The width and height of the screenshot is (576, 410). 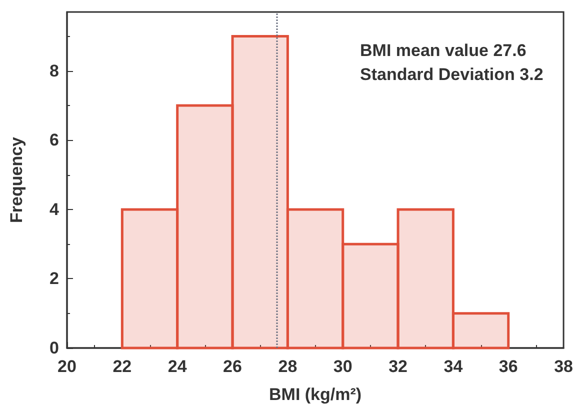 What do you see at coordinates (54, 348) in the screenshot?
I see `y-tick-label: 0` at bounding box center [54, 348].